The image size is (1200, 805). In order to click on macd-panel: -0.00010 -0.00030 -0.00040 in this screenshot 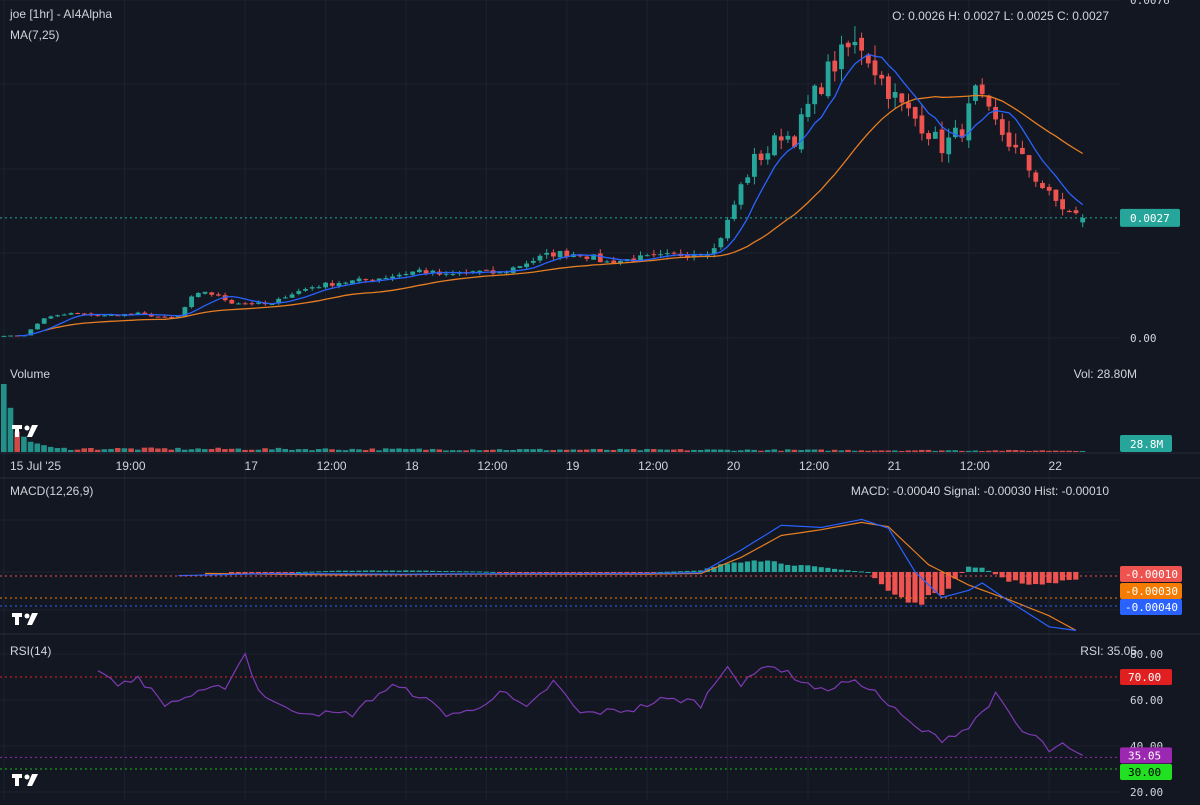, I will do `click(591, 574)`.